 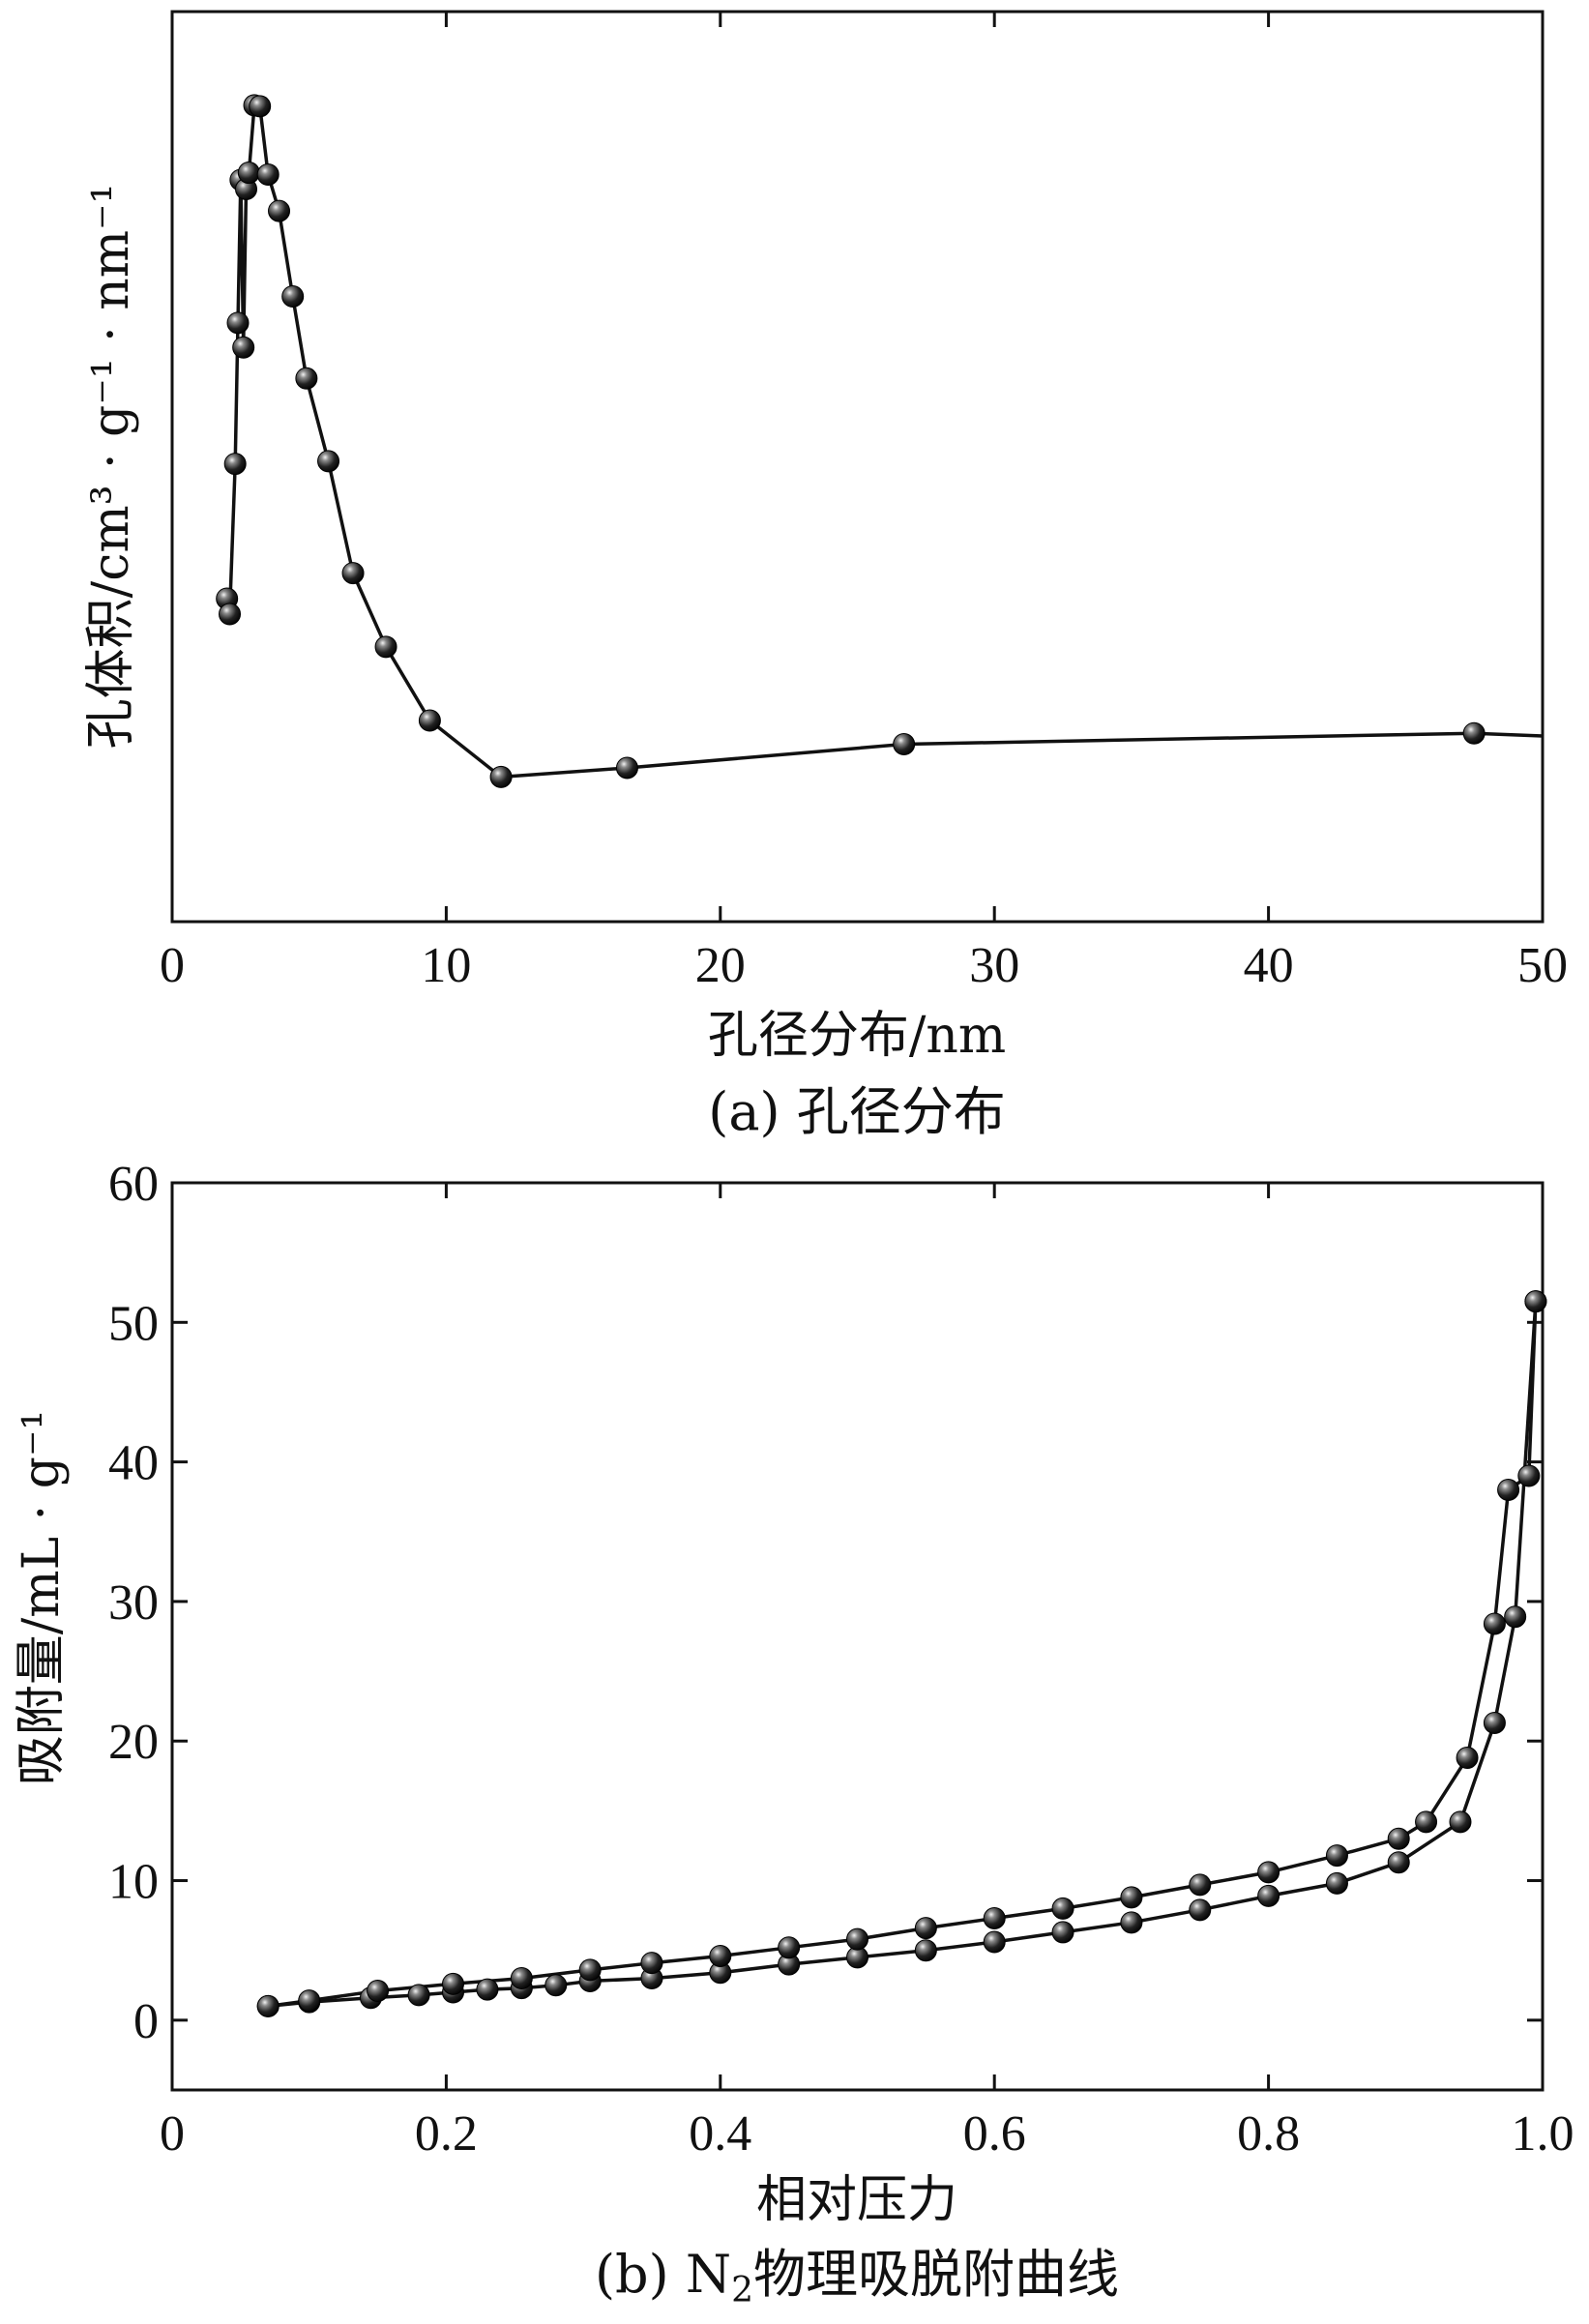 I want to click on y-tick-label: 10, so click(x=133, y=1882).